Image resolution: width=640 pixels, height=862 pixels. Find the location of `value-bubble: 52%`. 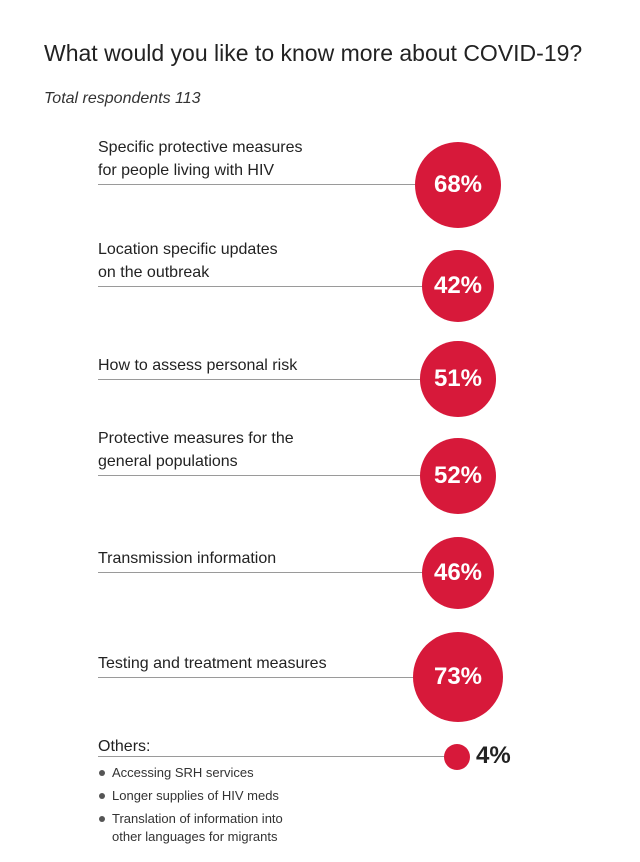

value-bubble: 52% is located at coordinates (458, 476).